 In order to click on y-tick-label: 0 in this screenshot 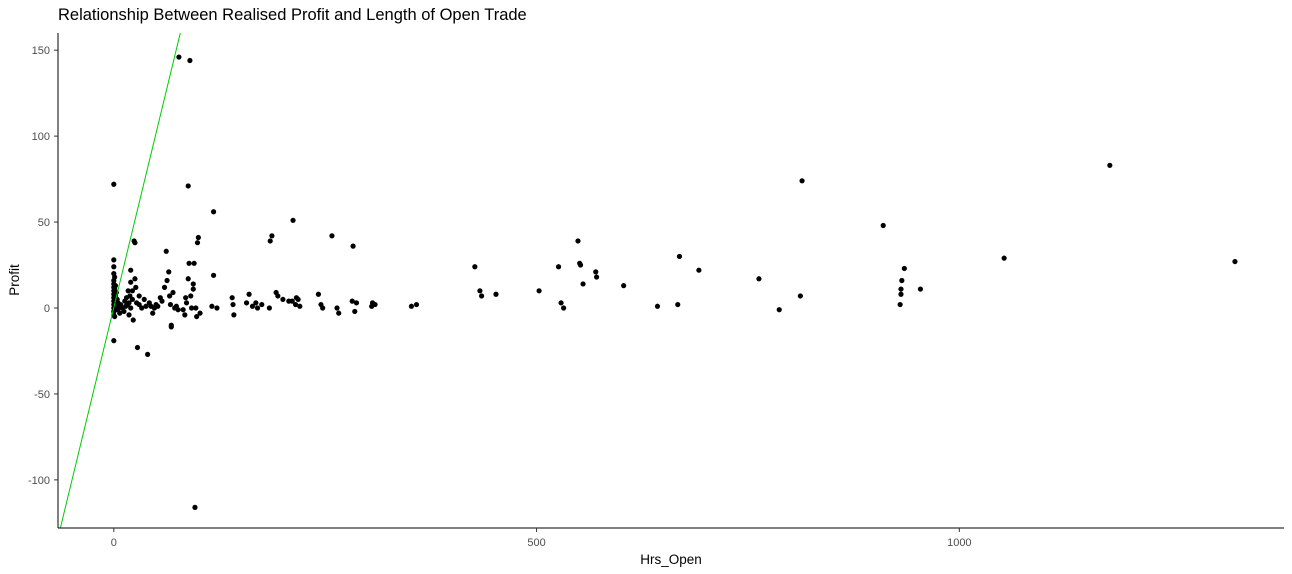, I will do `click(47, 309)`.